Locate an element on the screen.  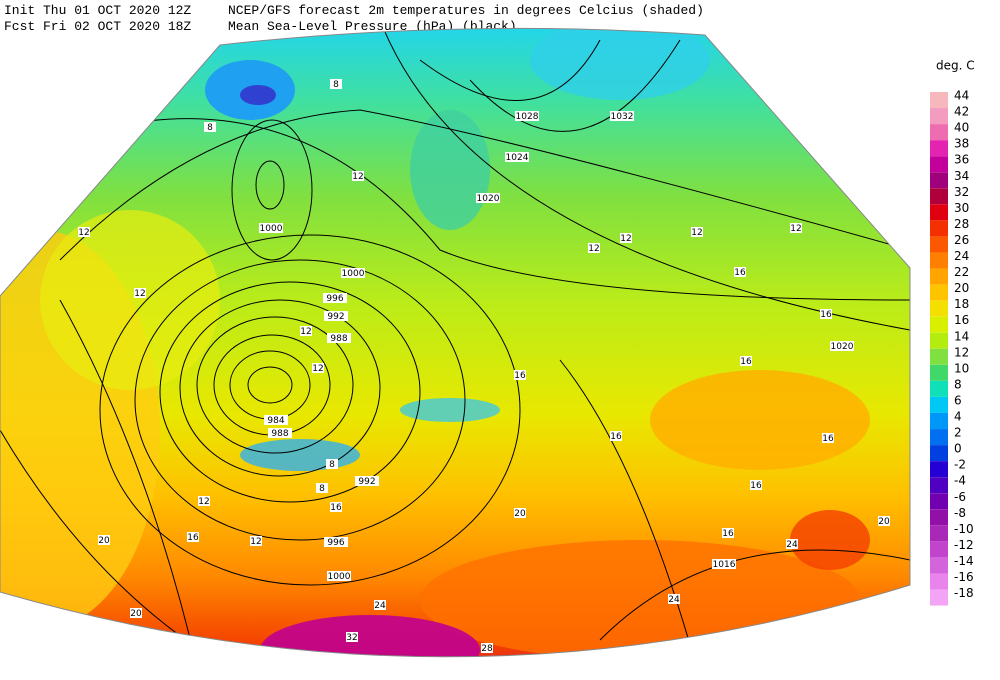
legend-label: 12 is located at coordinates (961, 352).